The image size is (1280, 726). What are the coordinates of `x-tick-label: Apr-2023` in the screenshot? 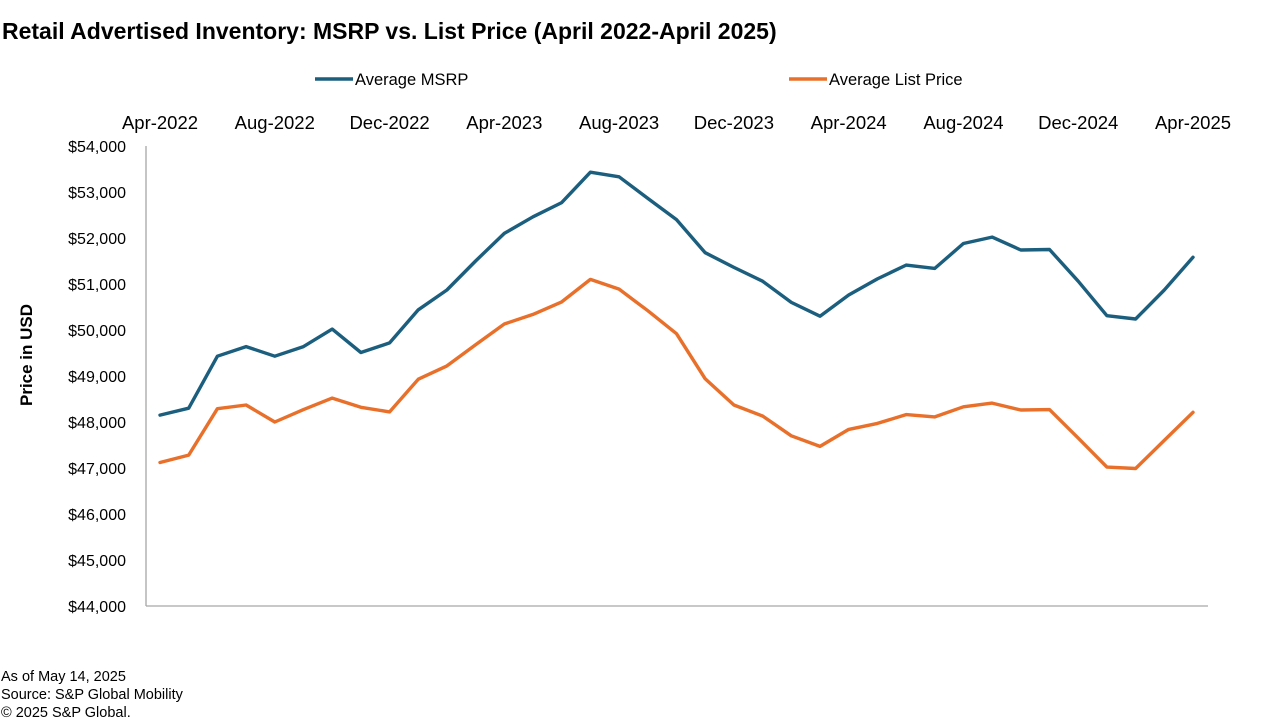 It's located at (504, 122).